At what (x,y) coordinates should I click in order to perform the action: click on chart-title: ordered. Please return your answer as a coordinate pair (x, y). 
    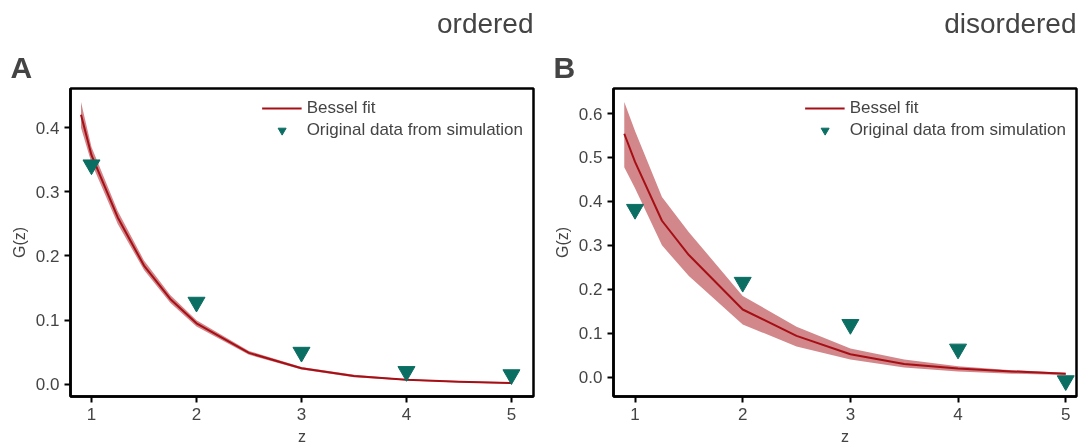
    Looking at the image, I should click on (485, 23).